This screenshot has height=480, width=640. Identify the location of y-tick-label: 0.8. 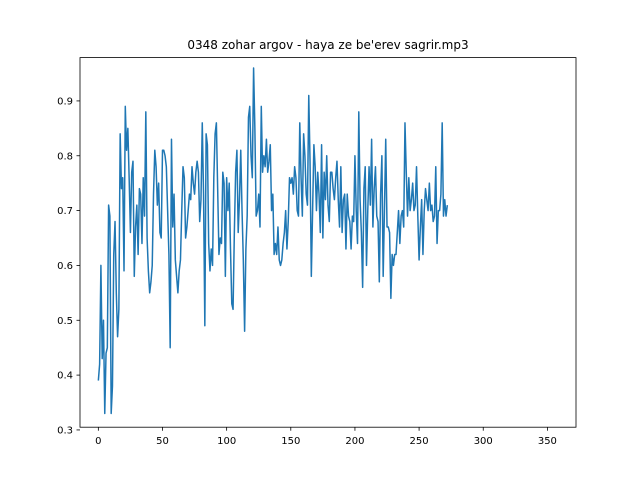
(65, 156).